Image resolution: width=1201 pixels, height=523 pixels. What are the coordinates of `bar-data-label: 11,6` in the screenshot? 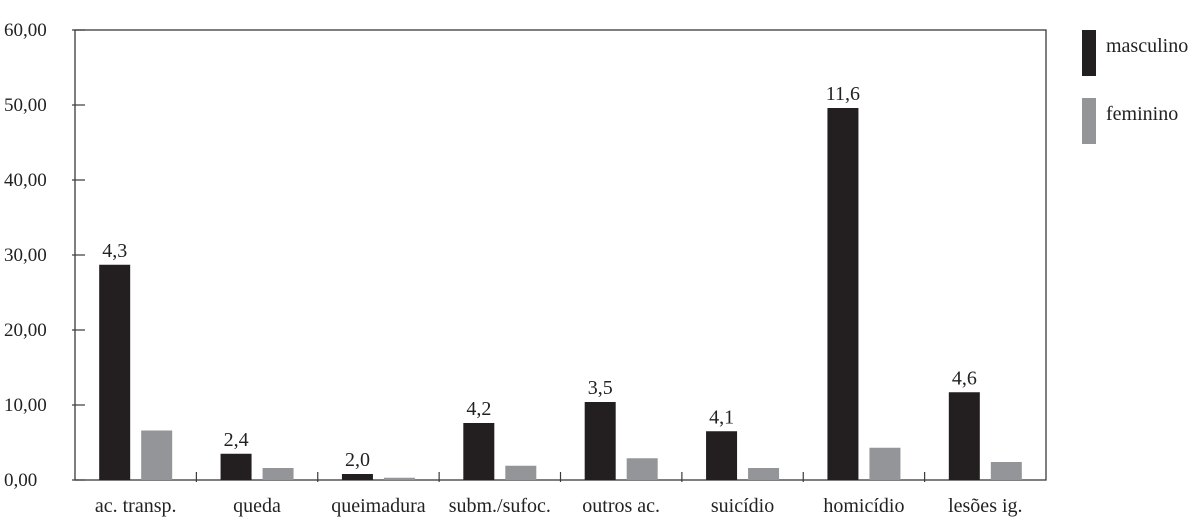 It's located at (843, 94).